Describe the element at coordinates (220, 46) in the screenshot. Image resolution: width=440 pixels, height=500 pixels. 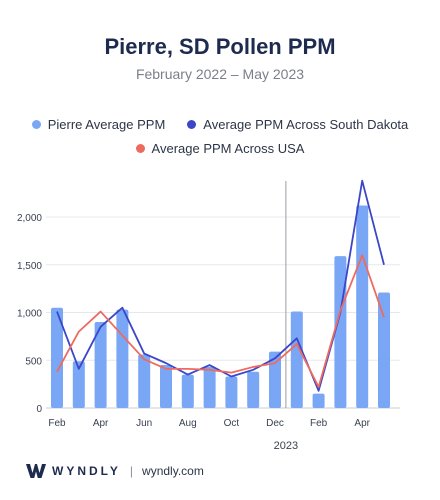
I see `chart-title: Pierre, SD Pollen PPM` at that location.